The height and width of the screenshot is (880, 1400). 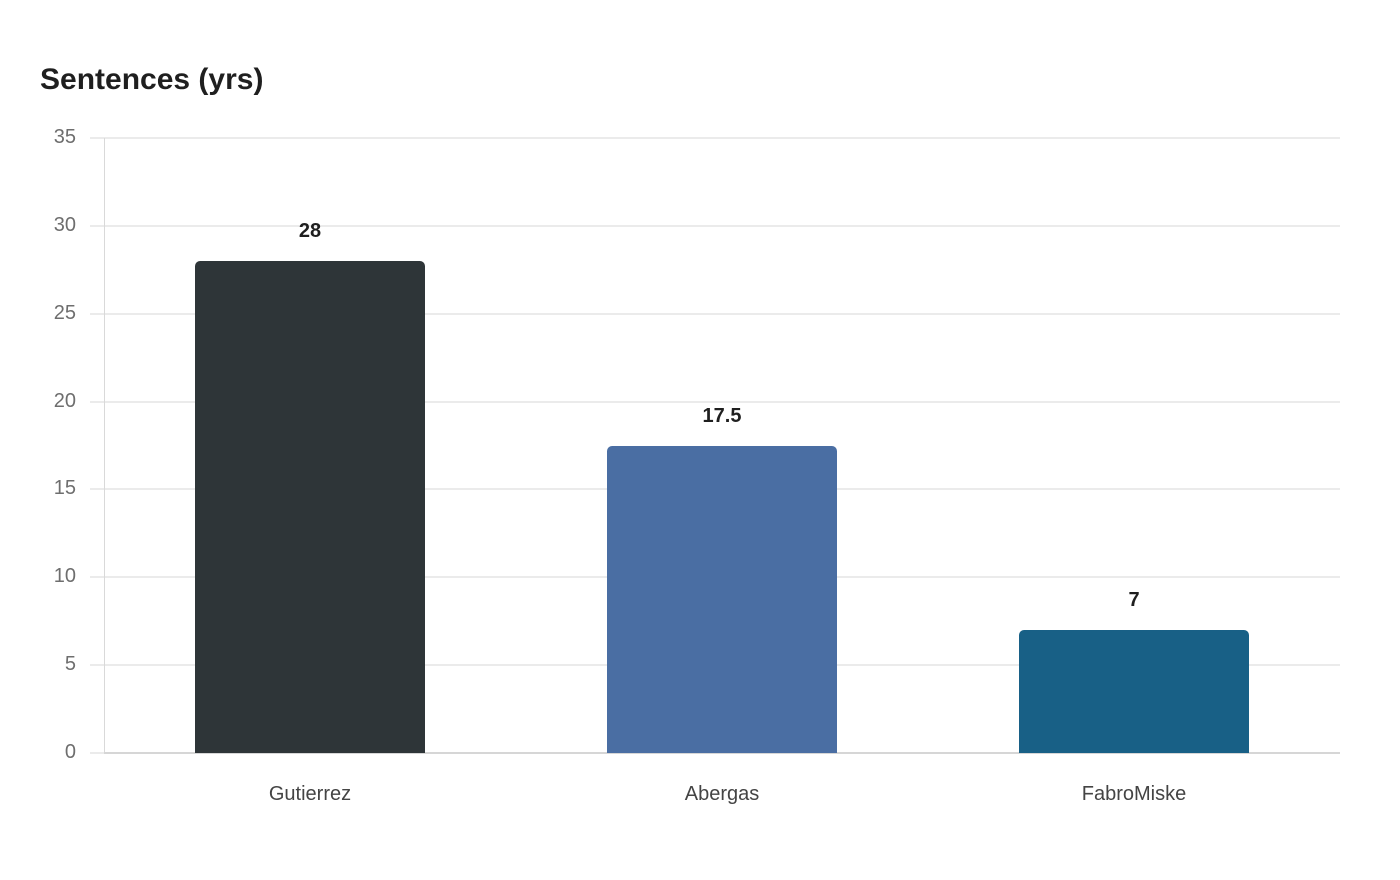 I want to click on y-tick-label: 30, so click(x=64, y=224).